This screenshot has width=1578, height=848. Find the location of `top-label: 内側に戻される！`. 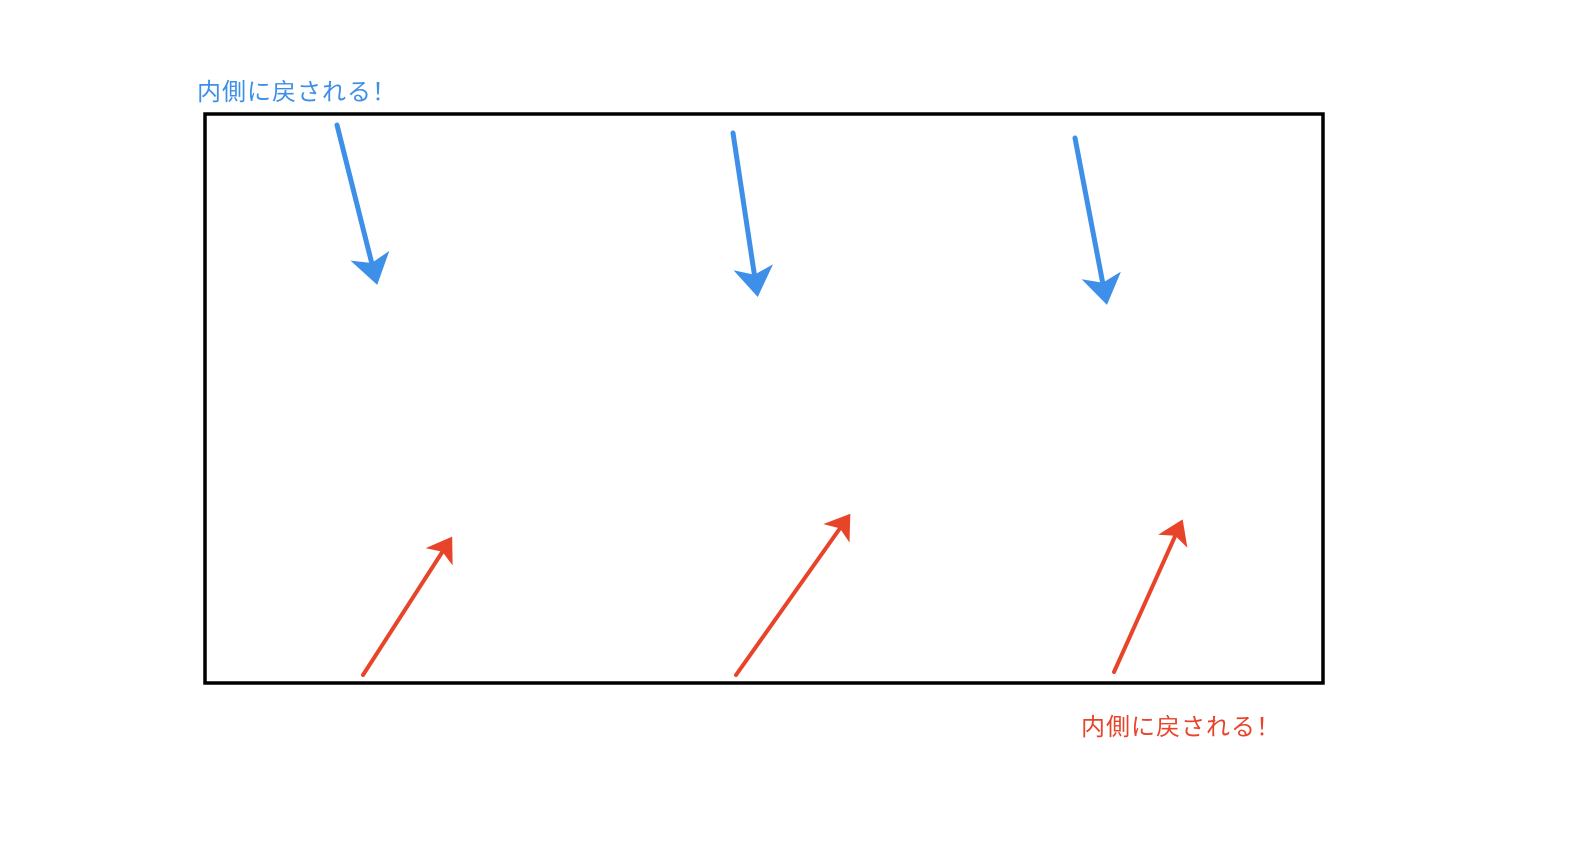

top-label: 内側に戻される！ is located at coordinates (297, 92).